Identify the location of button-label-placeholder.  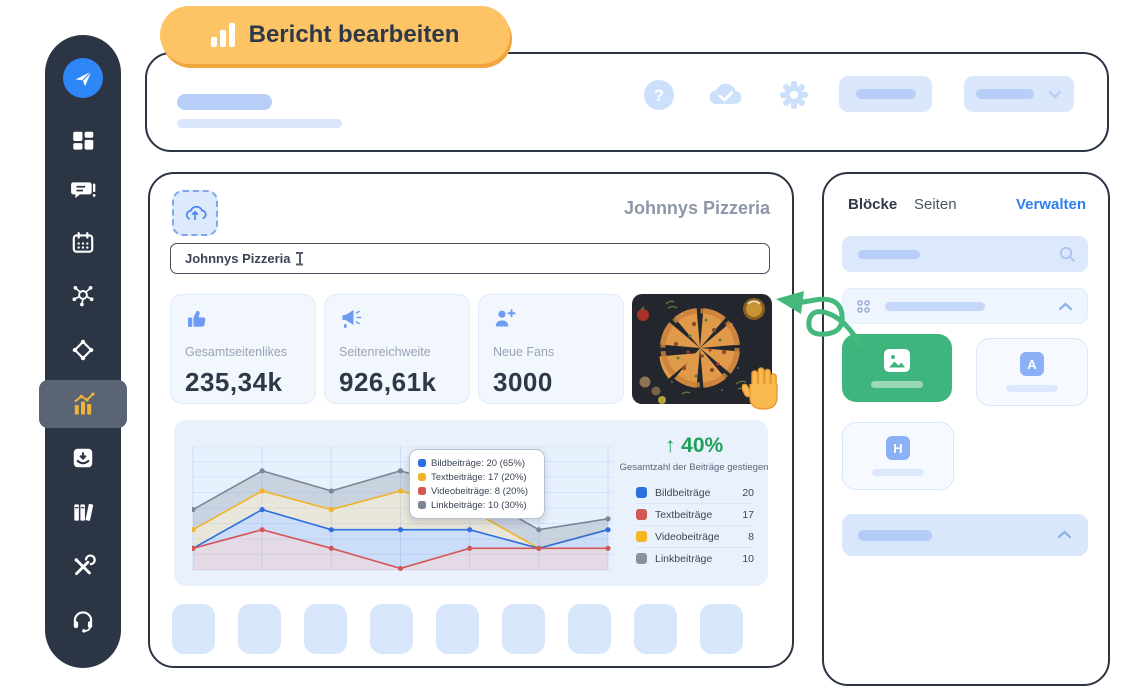
(885, 94).